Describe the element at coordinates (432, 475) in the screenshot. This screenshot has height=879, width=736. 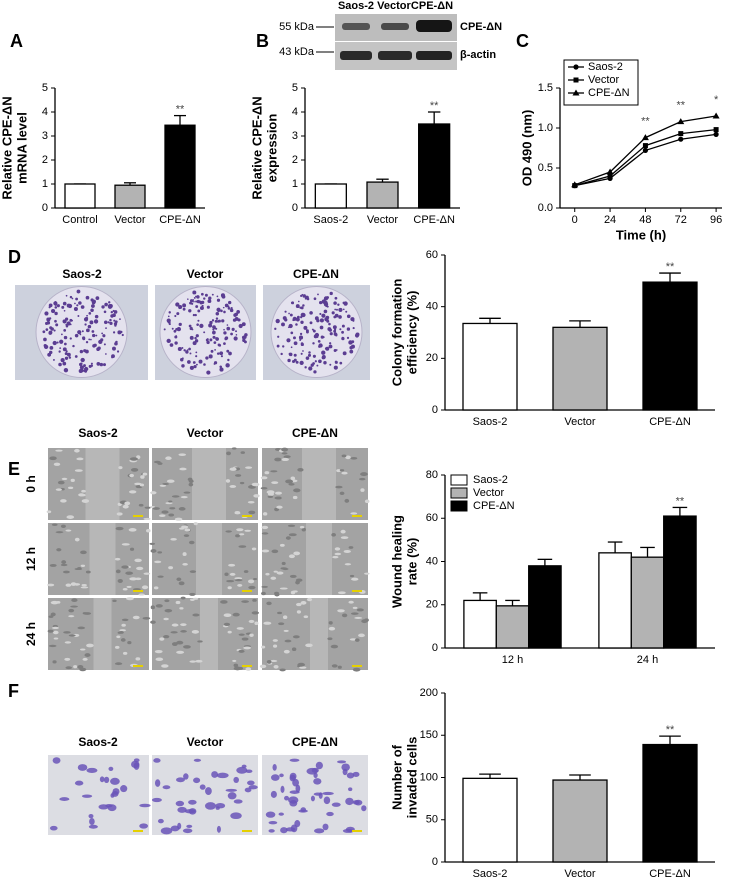
I see `y-tick-label: 80` at that location.